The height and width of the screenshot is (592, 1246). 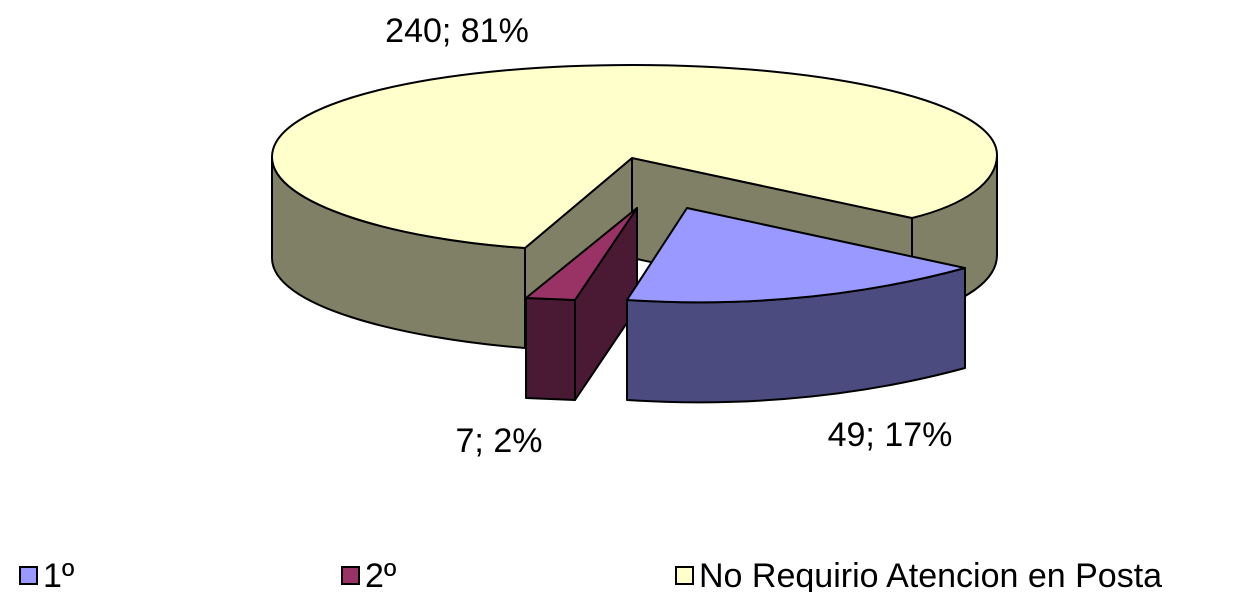 I want to click on legend-entry-no-requirio: No Requirio Atencion en Posta, so click(x=918, y=574).